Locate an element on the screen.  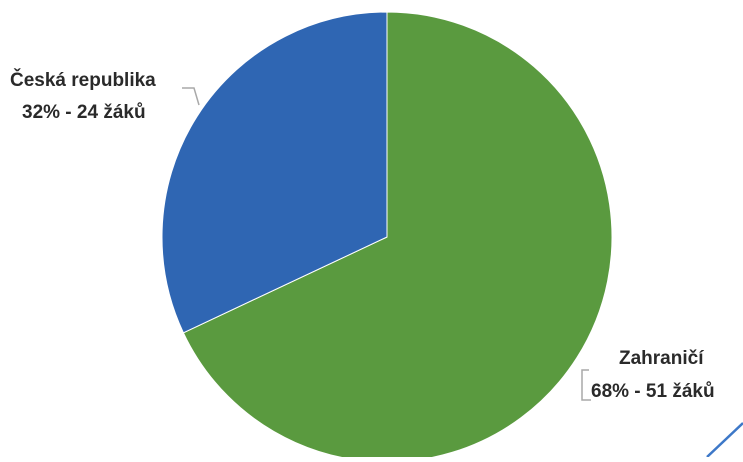
label-cz-name: Česká republika is located at coordinates (83, 80).